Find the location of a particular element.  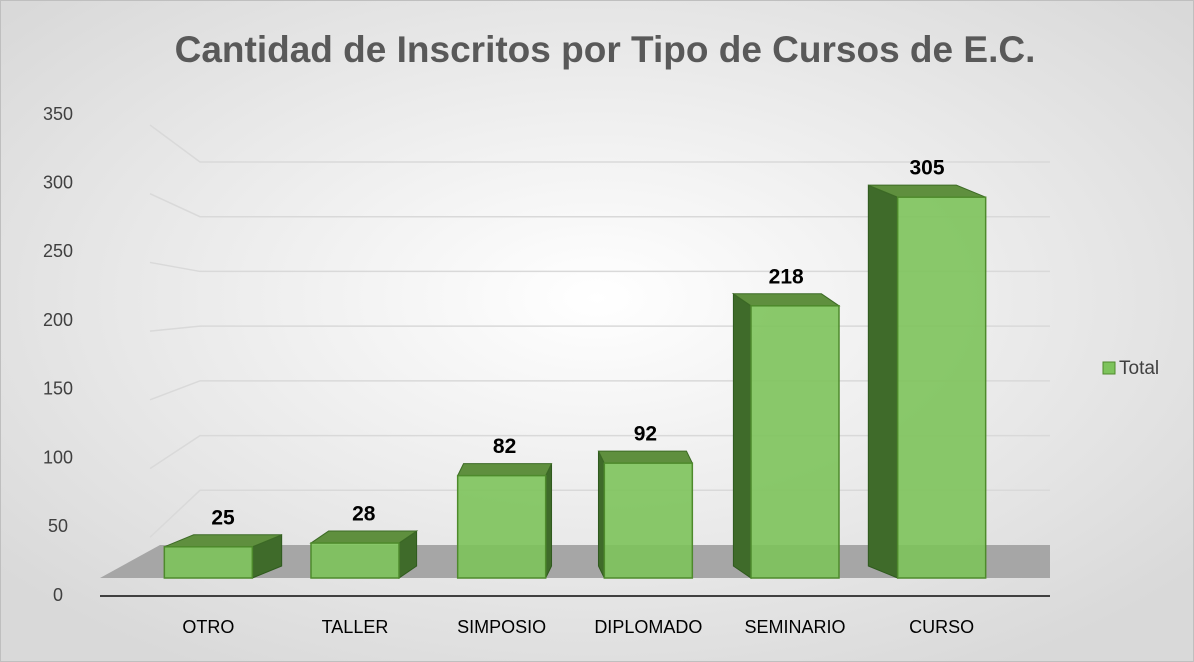

data-label: 28 is located at coordinates (364, 514).